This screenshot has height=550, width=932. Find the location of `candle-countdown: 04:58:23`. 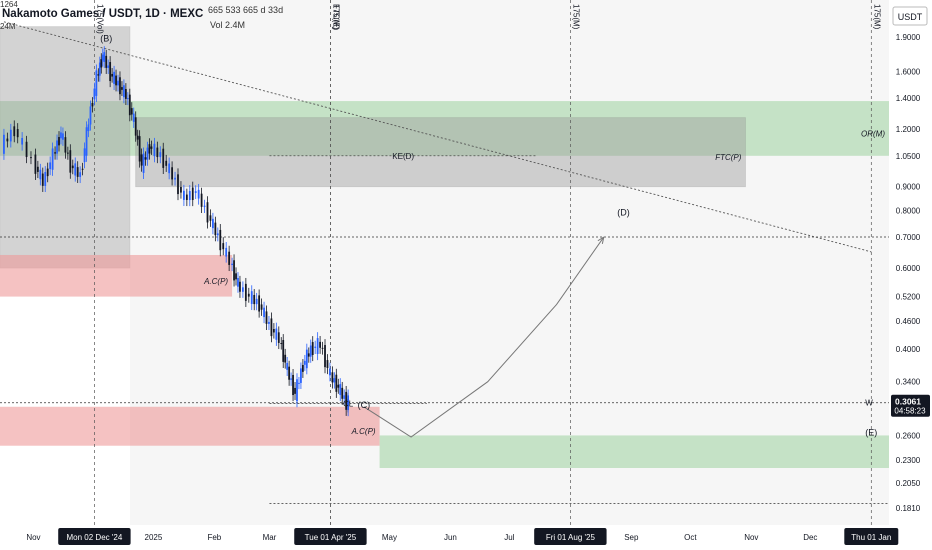

candle-countdown: 04:58:23 is located at coordinates (910, 411).